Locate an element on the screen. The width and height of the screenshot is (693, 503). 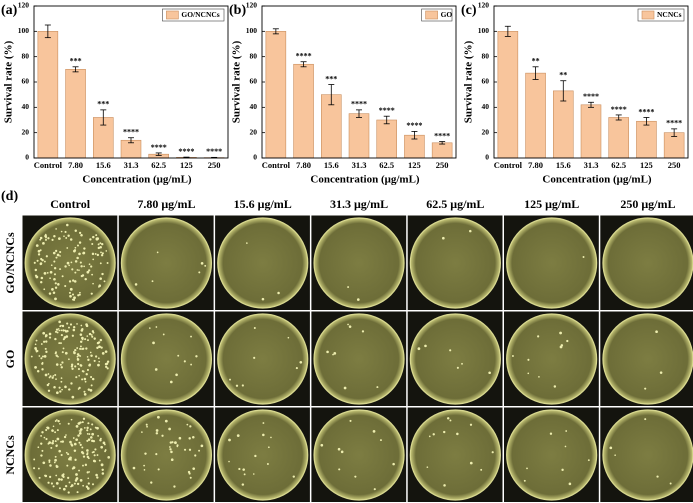
column-header: Control is located at coordinates (70, 204).